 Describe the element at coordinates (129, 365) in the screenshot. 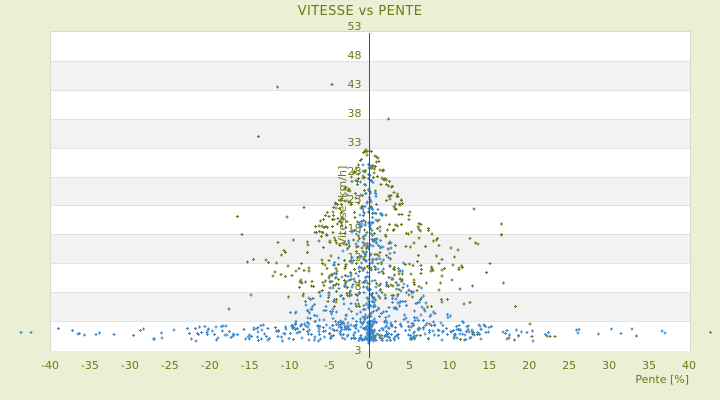

I see `x-tick-label: -30` at that location.